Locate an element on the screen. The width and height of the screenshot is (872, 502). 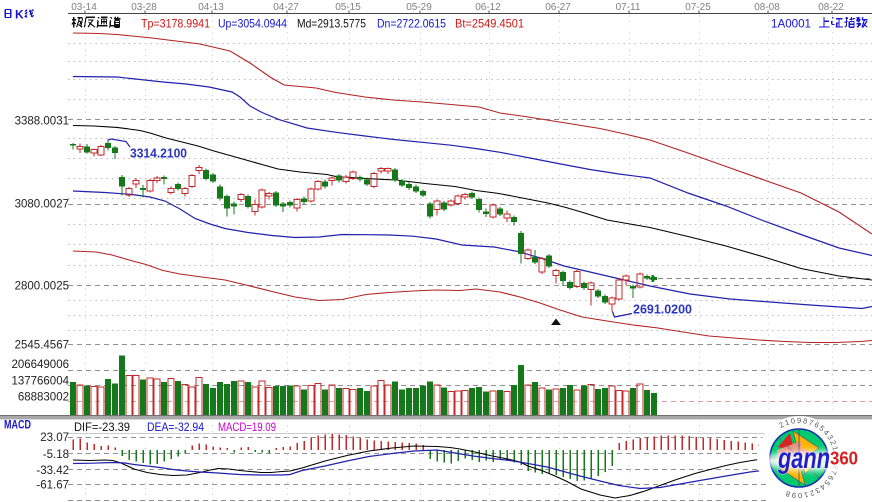
svg-text: 2800.0025 is located at coordinates (42, 286).